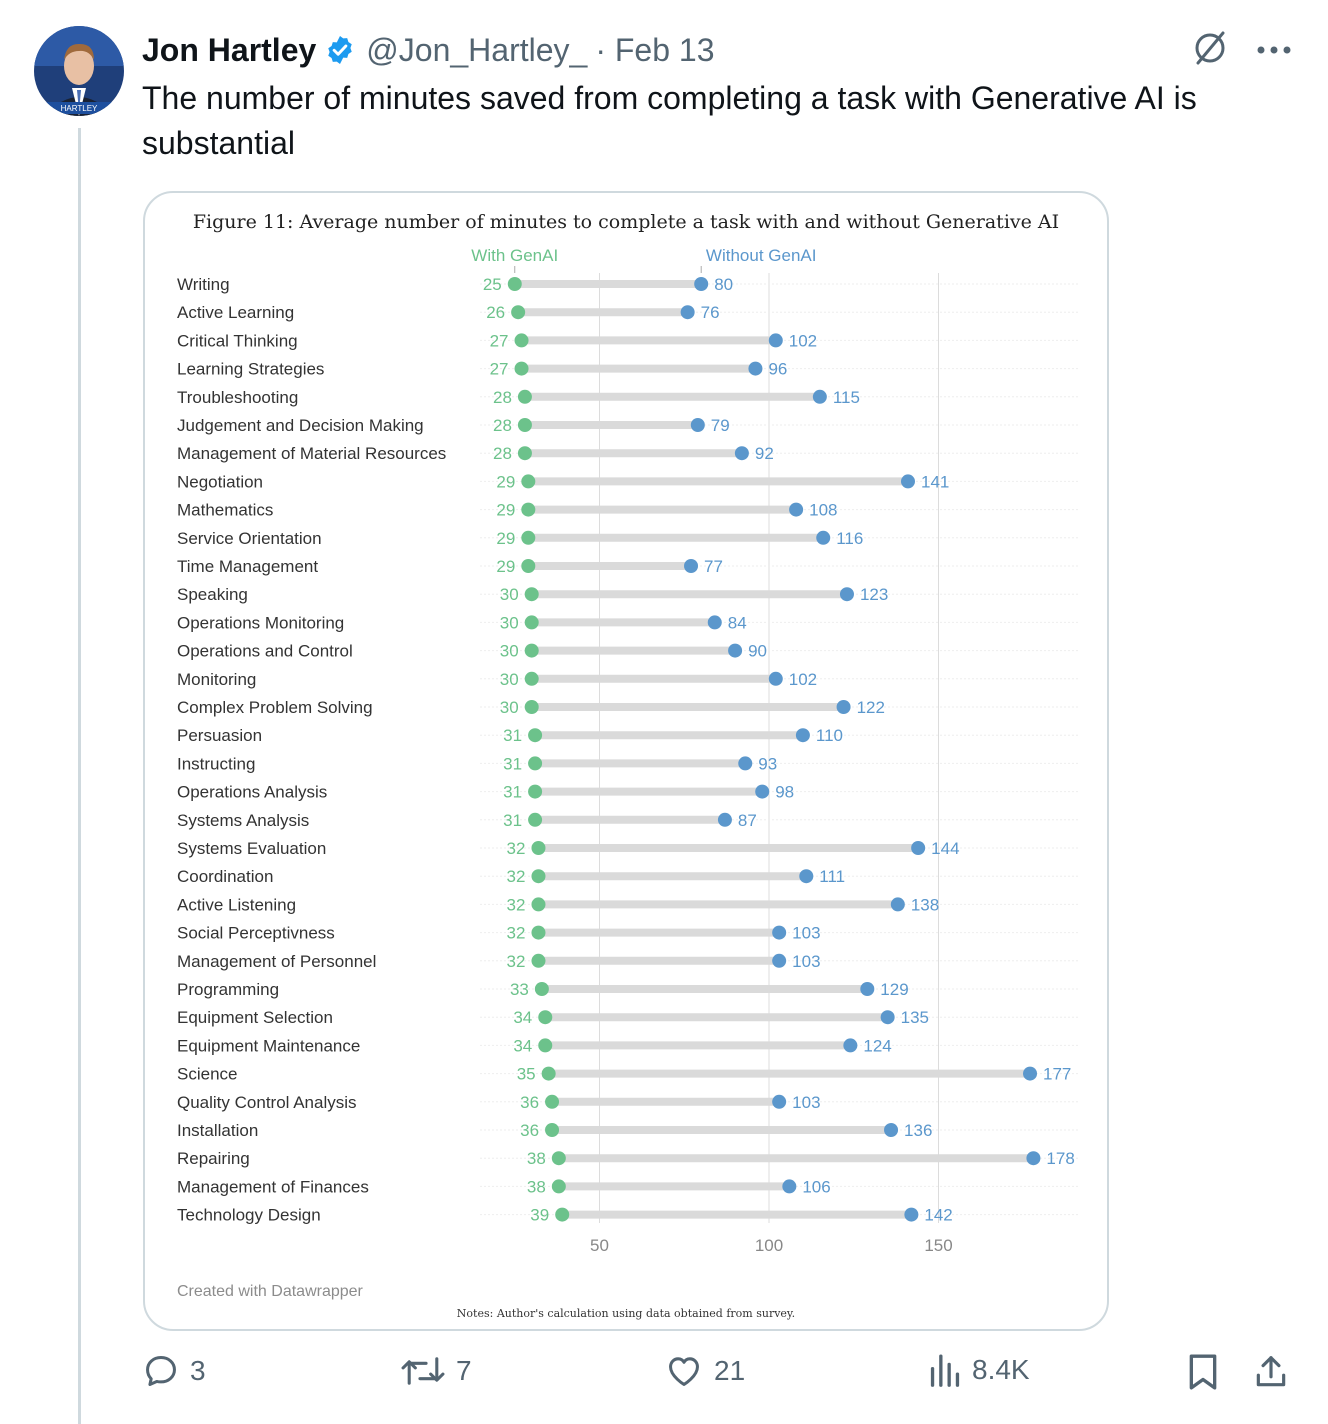 The image size is (1328, 1424). Describe the element at coordinates (79, 108) in the screenshot. I see `avatar-badge-text: HARTLEY` at that location.